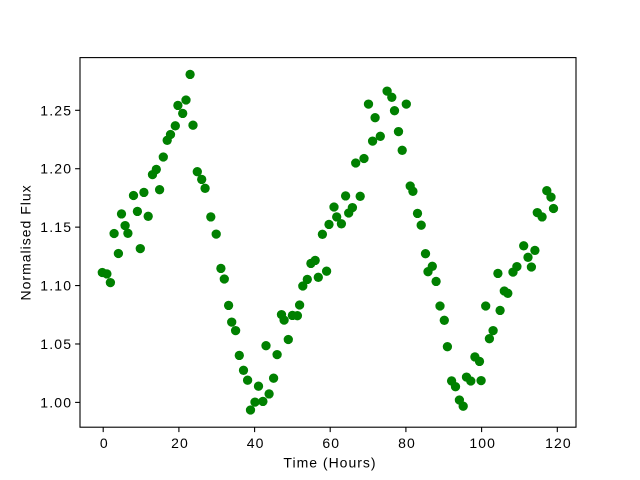  Describe the element at coordinates (56, 110) in the screenshot. I see `svg-text: 1.25` at that location.